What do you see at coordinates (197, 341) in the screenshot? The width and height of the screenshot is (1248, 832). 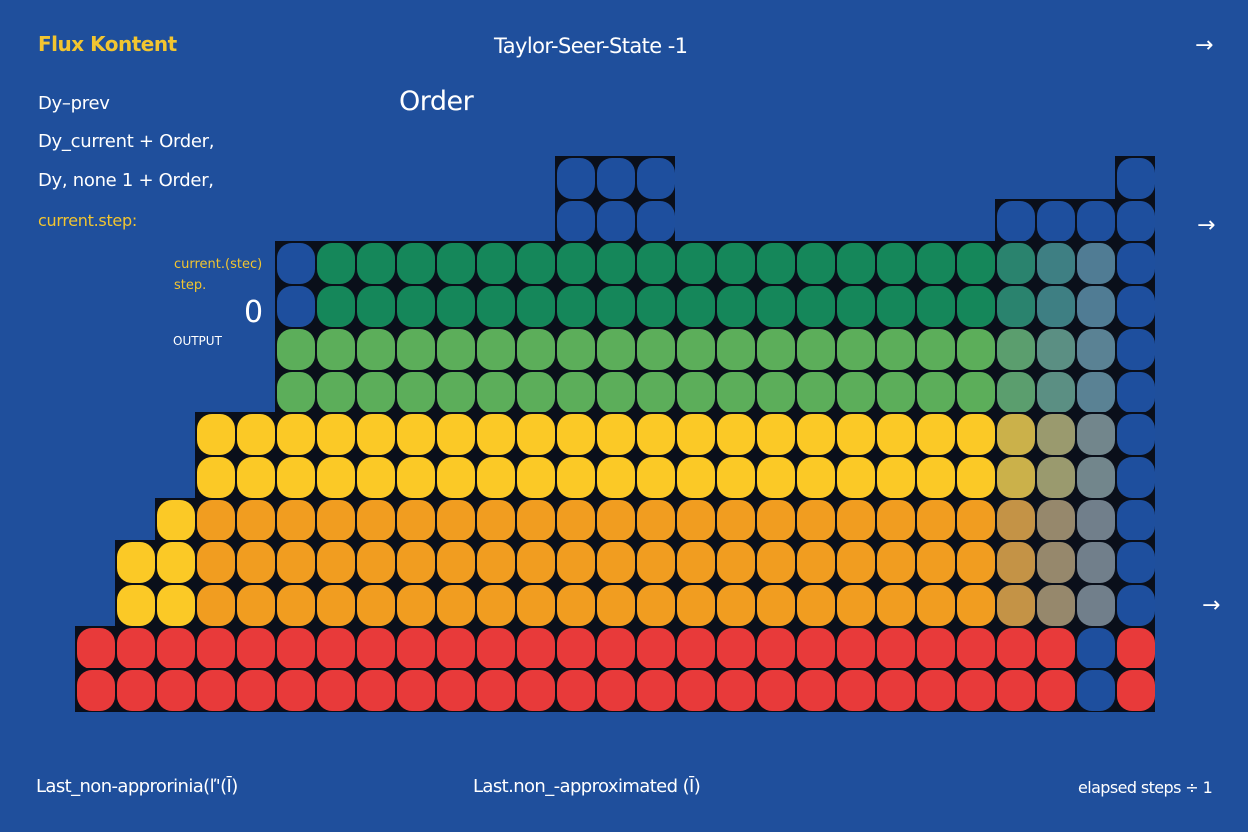 I see `output-label: OUTPUT` at bounding box center [197, 341].